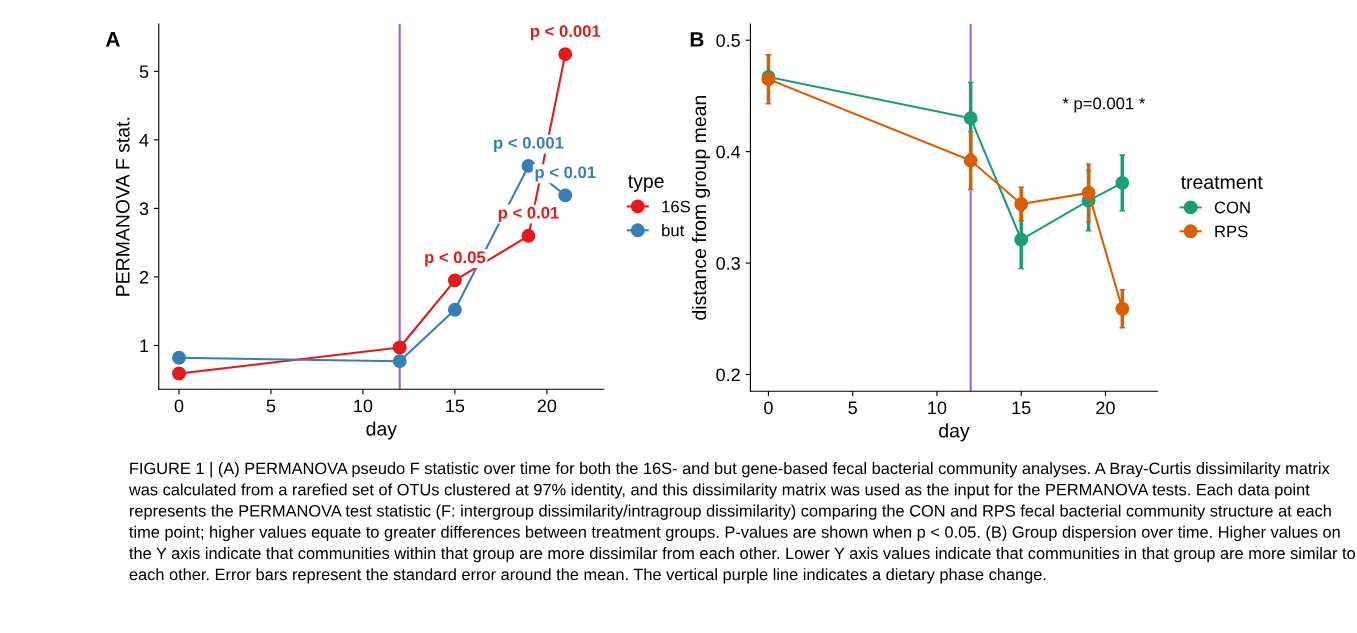 Image resolution: width=1357 pixels, height=633 pixels. I want to click on chart-title: B, so click(697, 39).